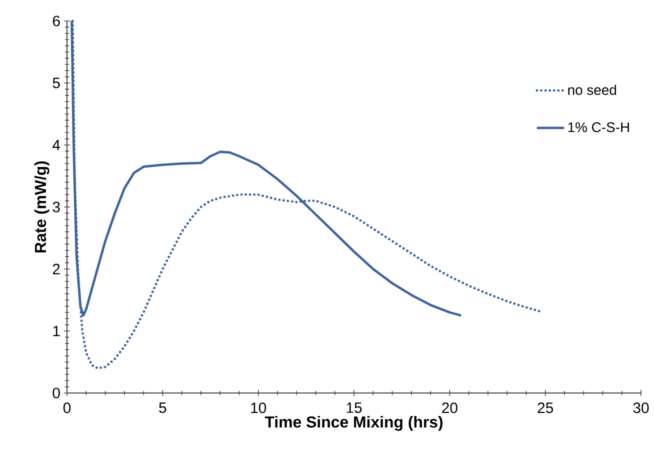 This screenshot has width=654, height=456. Describe the element at coordinates (56, 21) in the screenshot. I see `y-tick-label: 6` at that location.